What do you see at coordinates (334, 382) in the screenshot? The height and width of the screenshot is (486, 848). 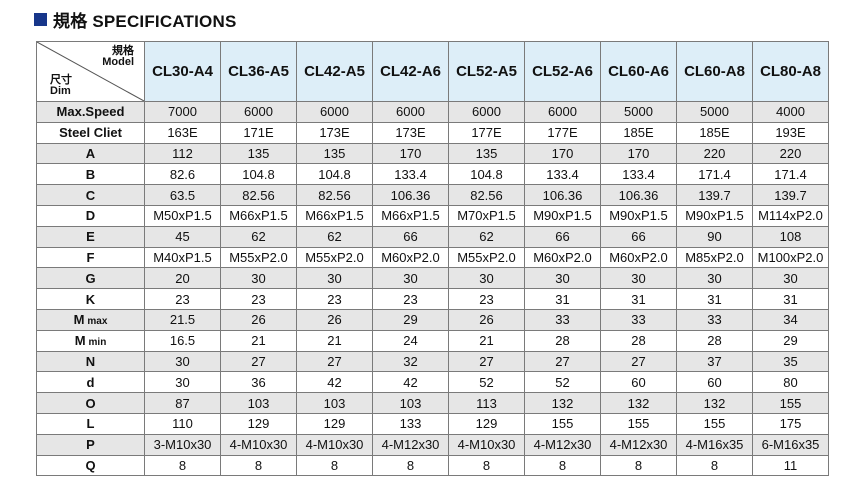 I see `table-cell: 42` at bounding box center [334, 382].